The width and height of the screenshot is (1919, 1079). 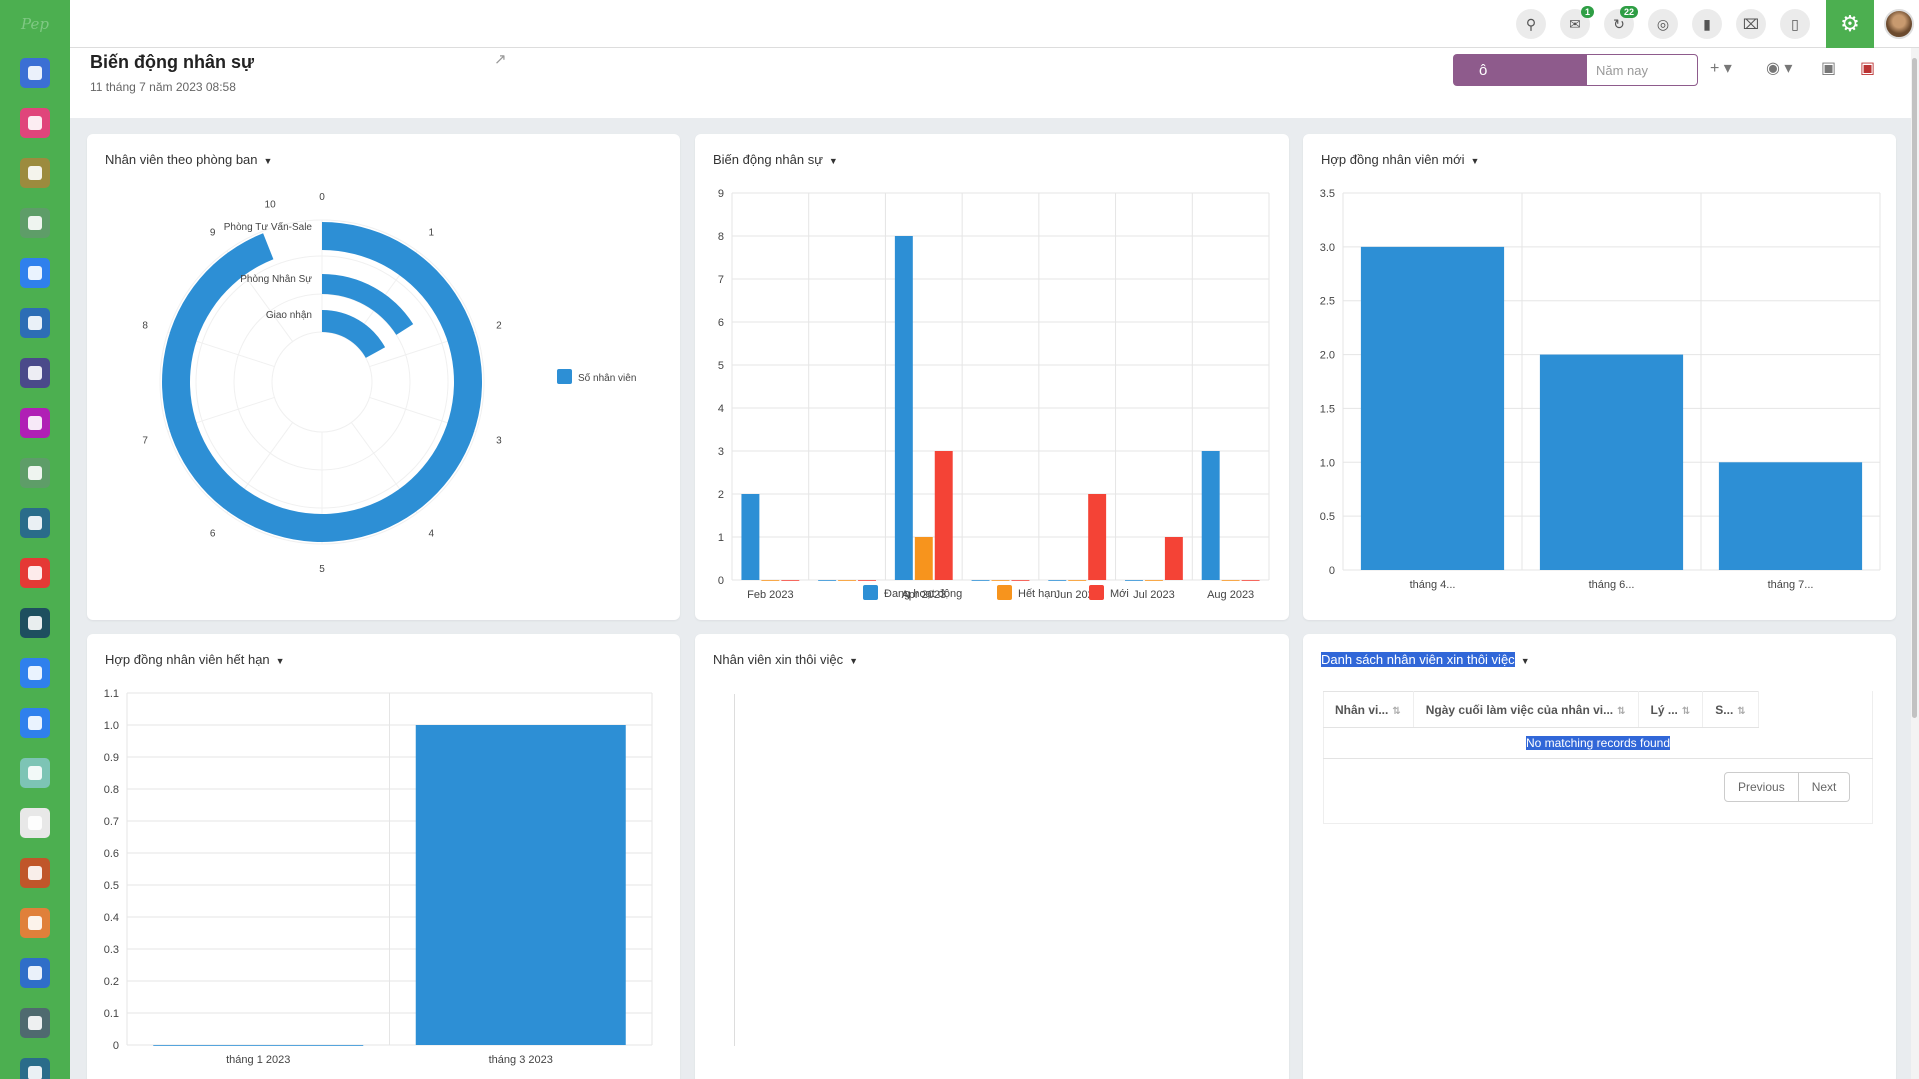 What do you see at coordinates (35, 723) in the screenshot?
I see `sidebar-item-notes` at bounding box center [35, 723].